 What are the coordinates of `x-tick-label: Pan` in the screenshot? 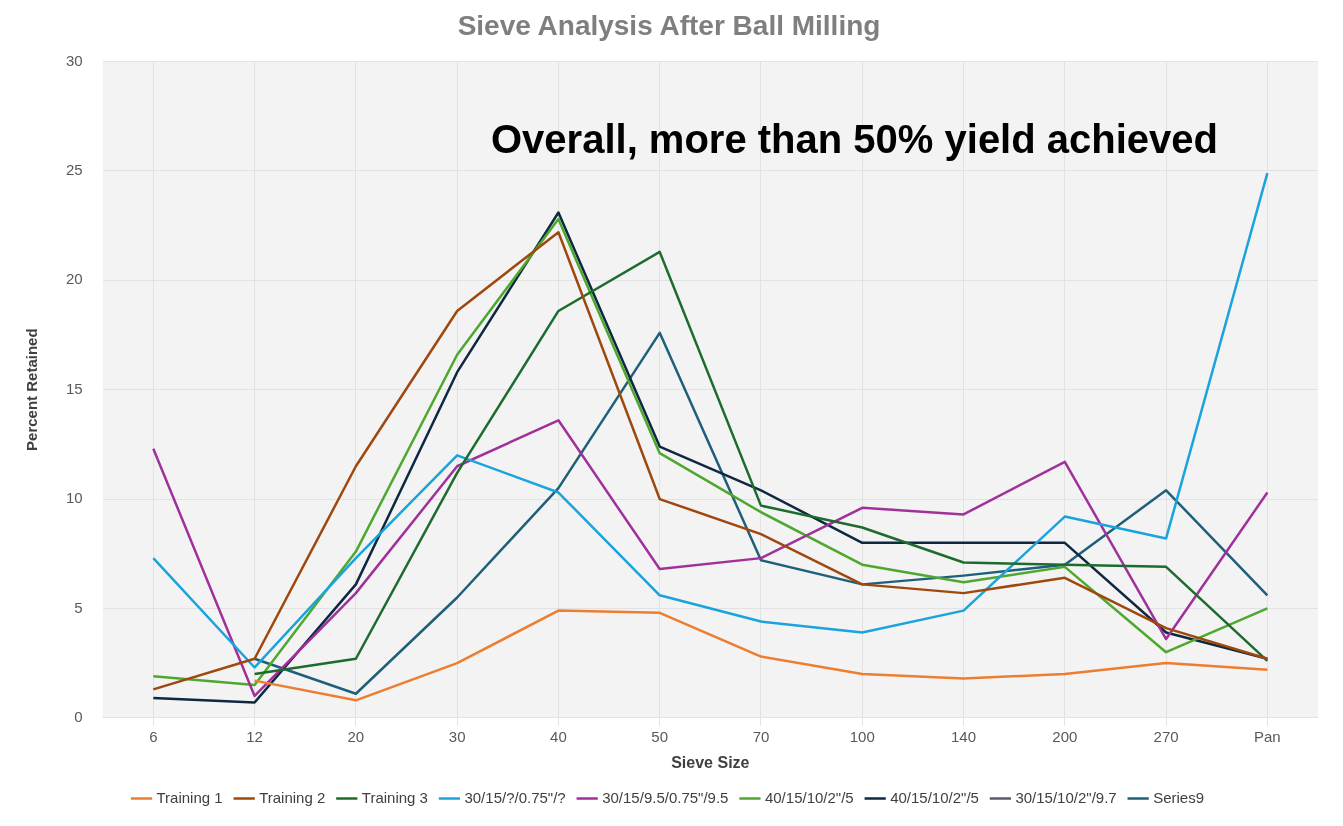 It's located at (1267, 736).